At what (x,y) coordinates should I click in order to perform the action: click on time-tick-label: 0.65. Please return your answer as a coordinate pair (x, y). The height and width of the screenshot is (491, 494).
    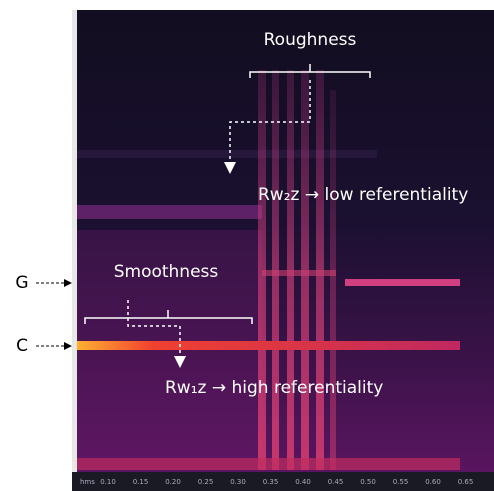
    Looking at the image, I should click on (466, 482).